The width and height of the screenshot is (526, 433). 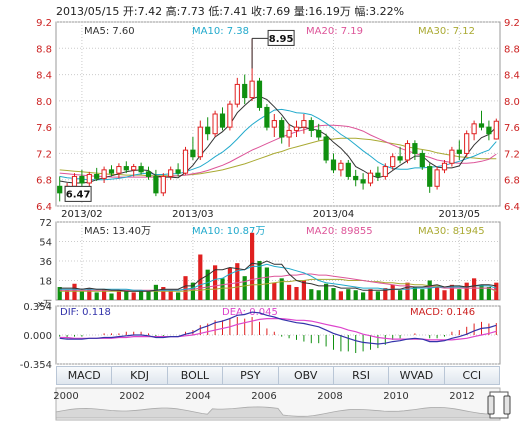 What do you see at coordinates (144, 11) in the screenshot?
I see `quote-open: 开:7.42` at bounding box center [144, 11].